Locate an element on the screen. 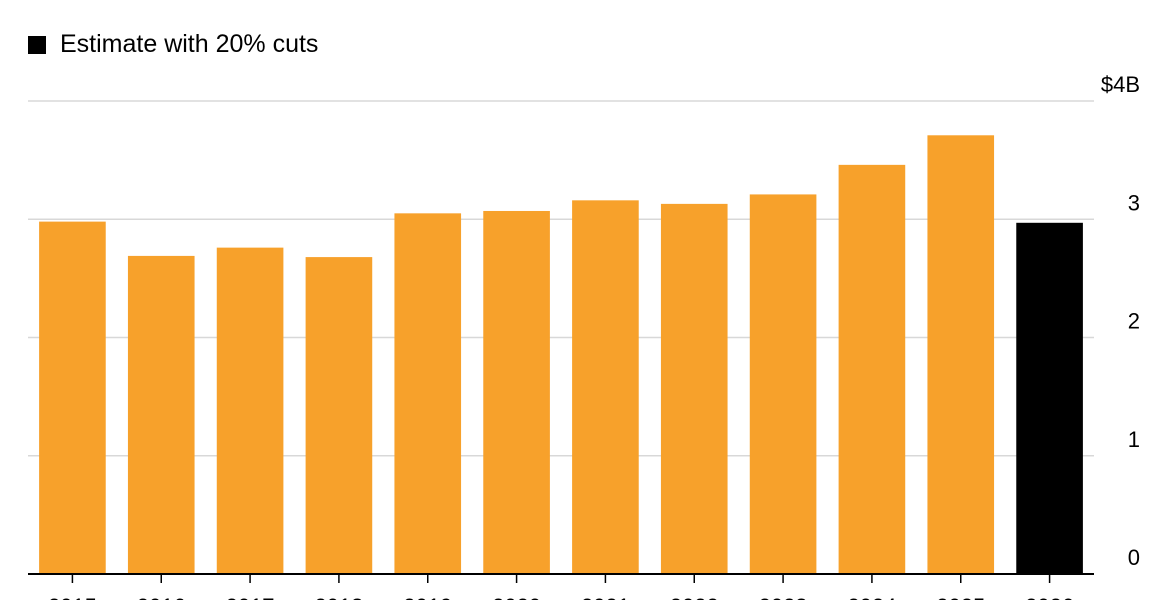 The width and height of the screenshot is (1170, 600). x-tick-label: 2016 is located at coordinates (161, 597).